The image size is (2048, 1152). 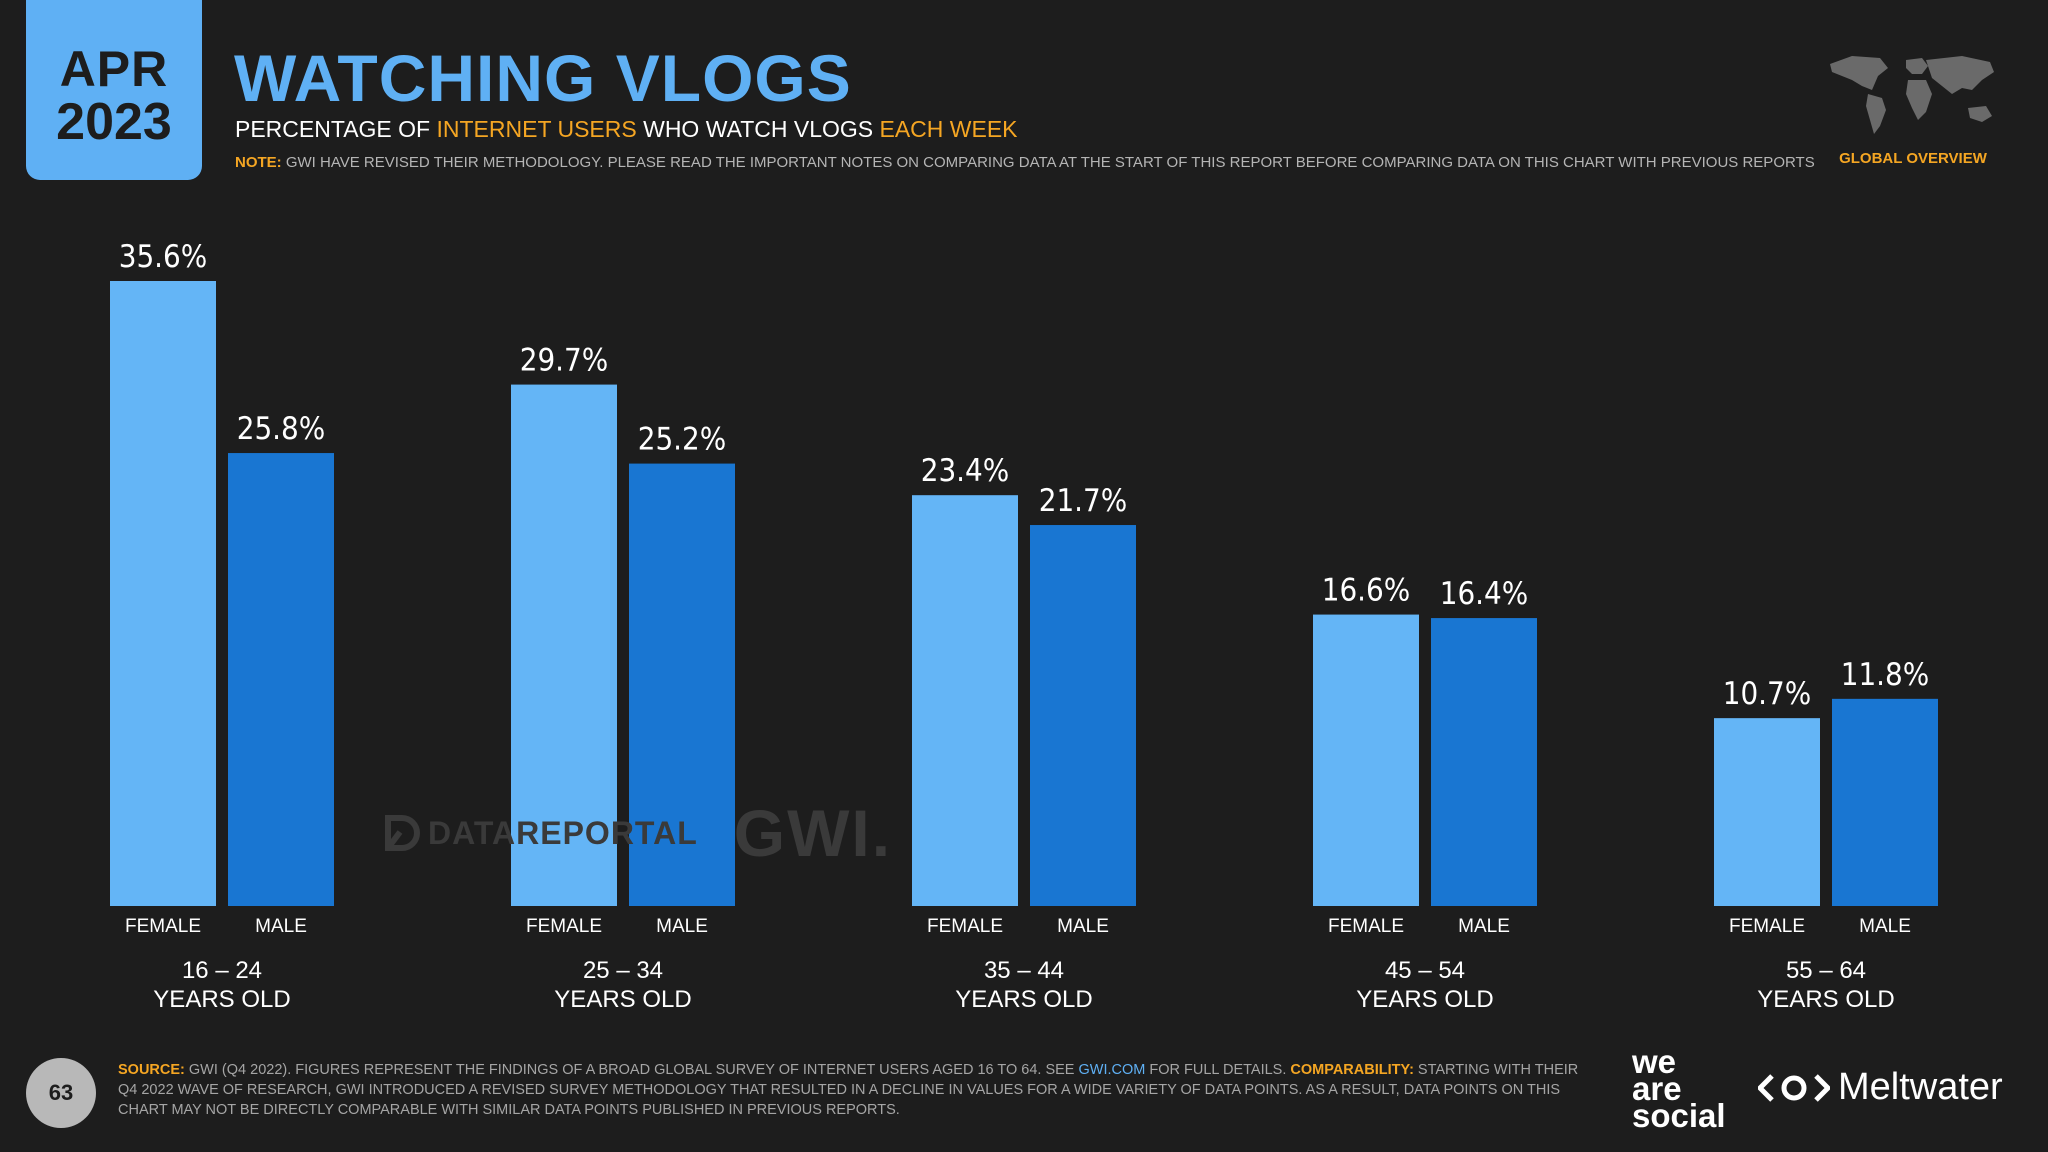 What do you see at coordinates (1794, 1087) in the screenshot?
I see `meltwater-icon` at bounding box center [1794, 1087].